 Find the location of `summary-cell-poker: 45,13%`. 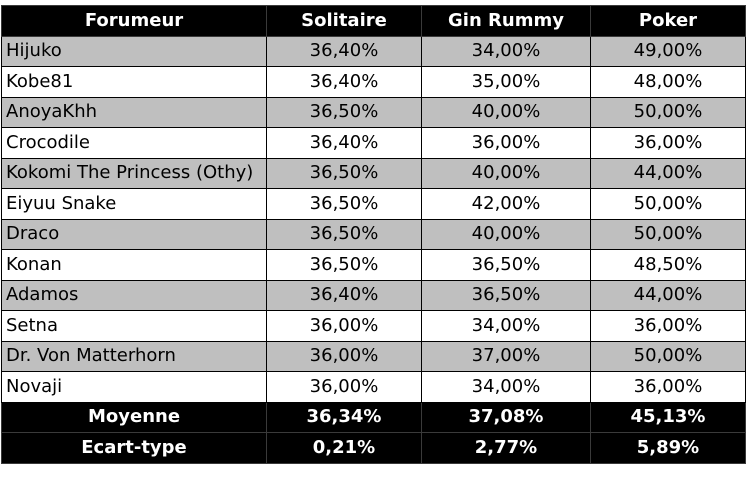

summary-cell-poker: 45,13% is located at coordinates (668, 417).